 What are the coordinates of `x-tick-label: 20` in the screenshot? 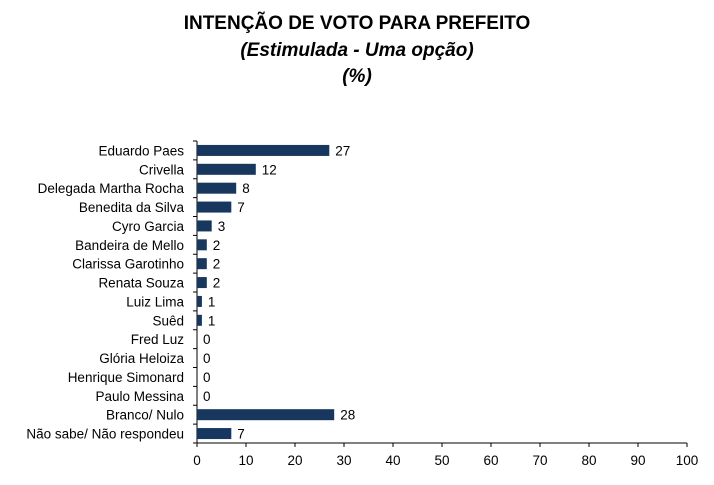 It's located at (294, 460).